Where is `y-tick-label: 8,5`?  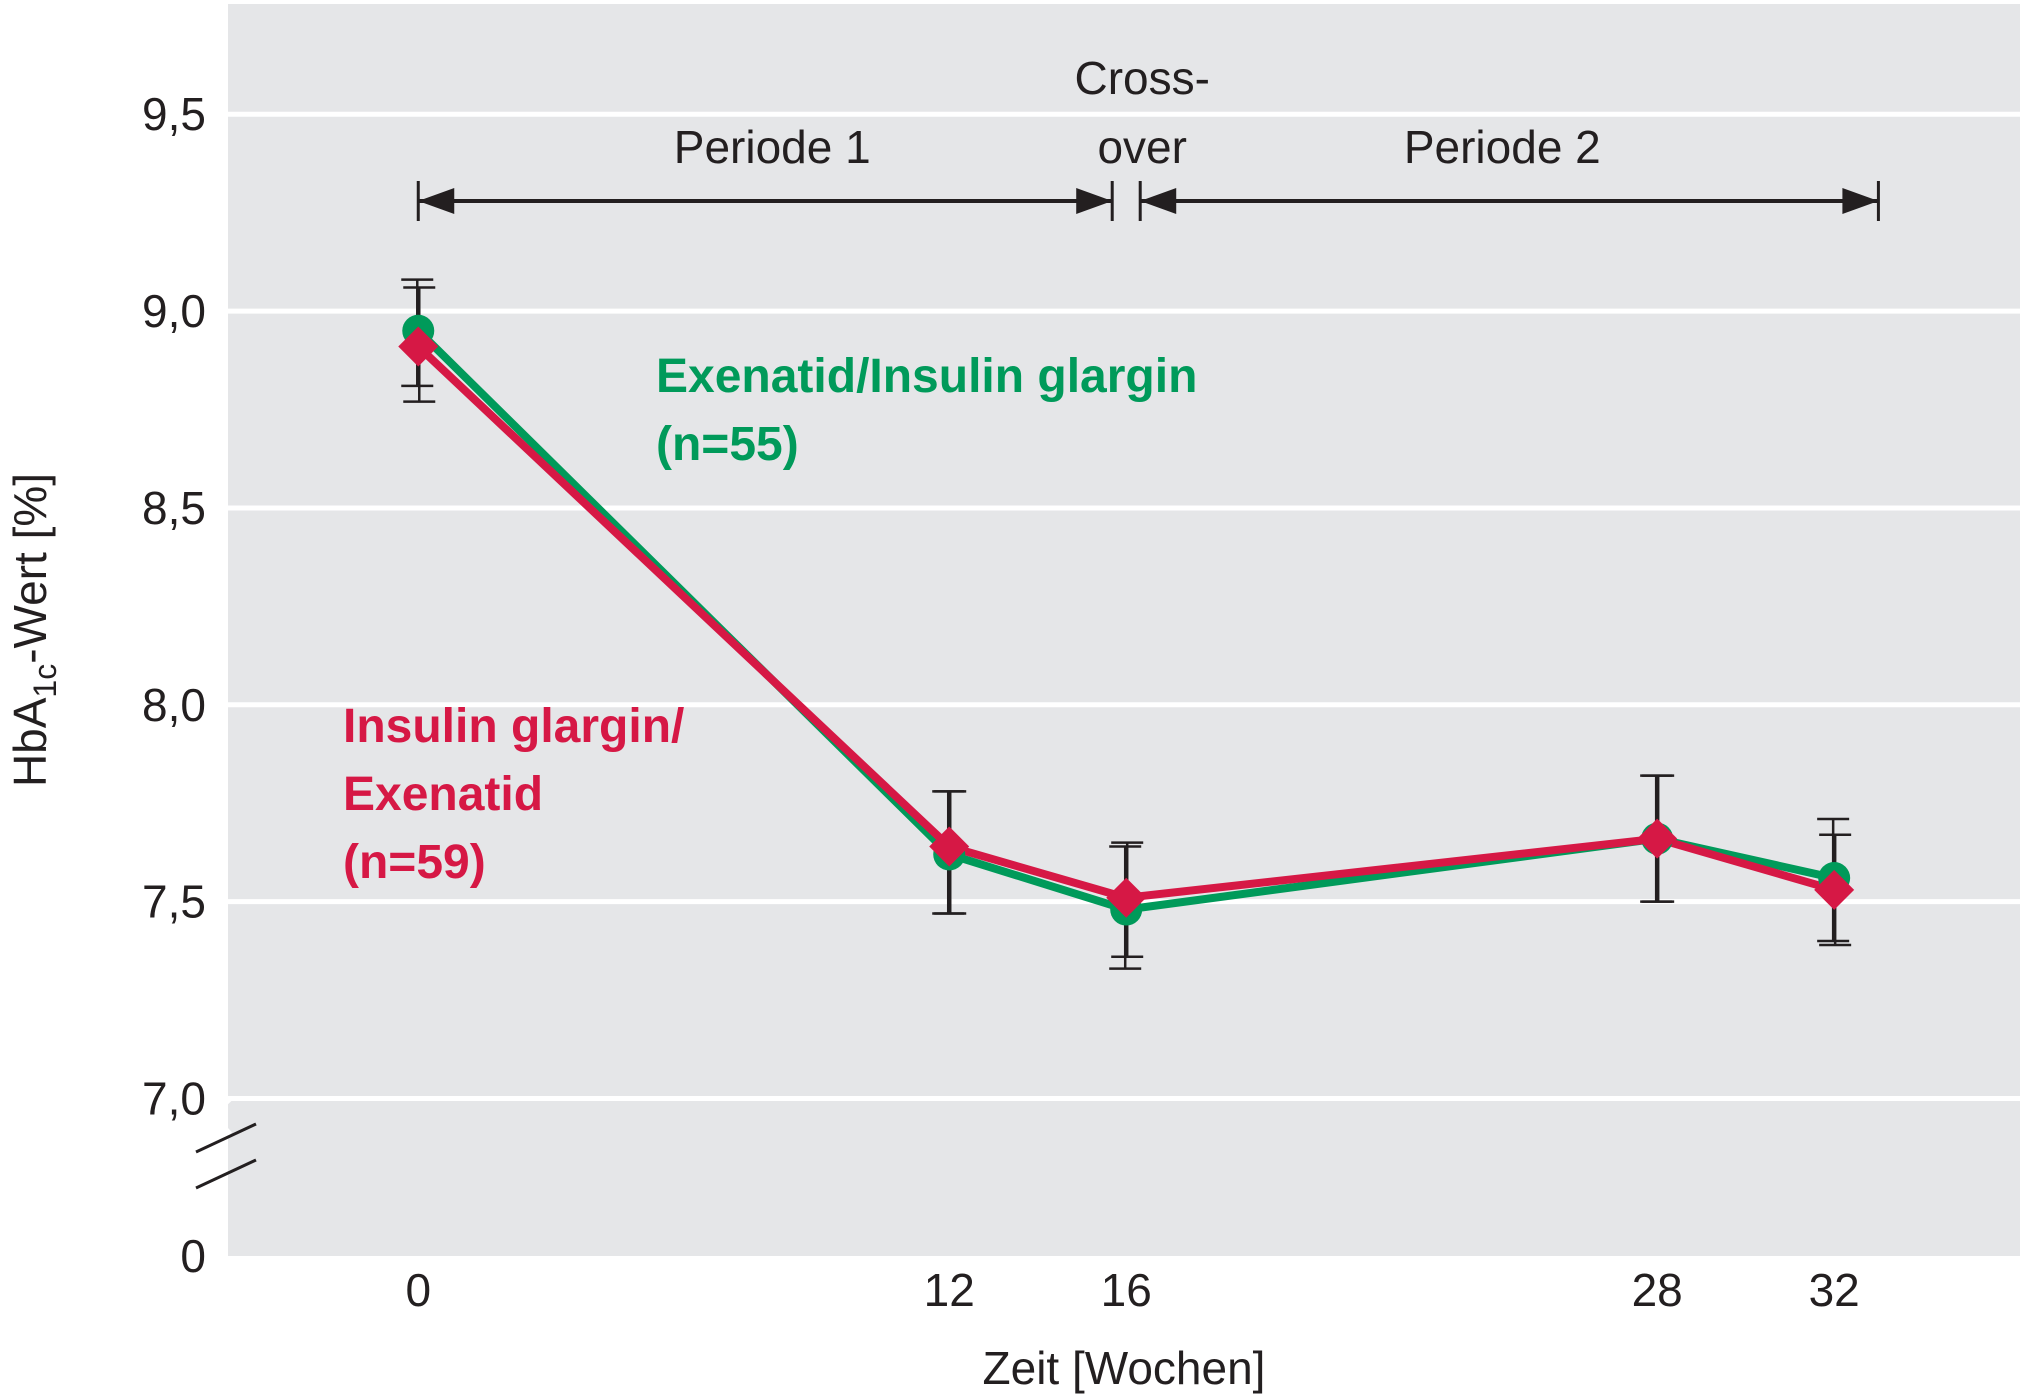
y-tick-label: 8,5 is located at coordinates (174, 508).